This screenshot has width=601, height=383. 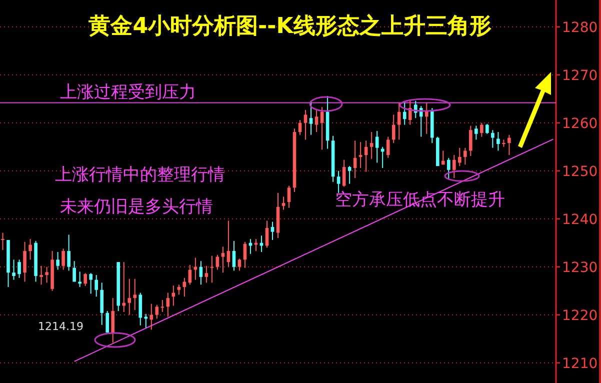 What do you see at coordinates (61, 326) in the screenshot?
I see `annotation: 1214.19` at bounding box center [61, 326].